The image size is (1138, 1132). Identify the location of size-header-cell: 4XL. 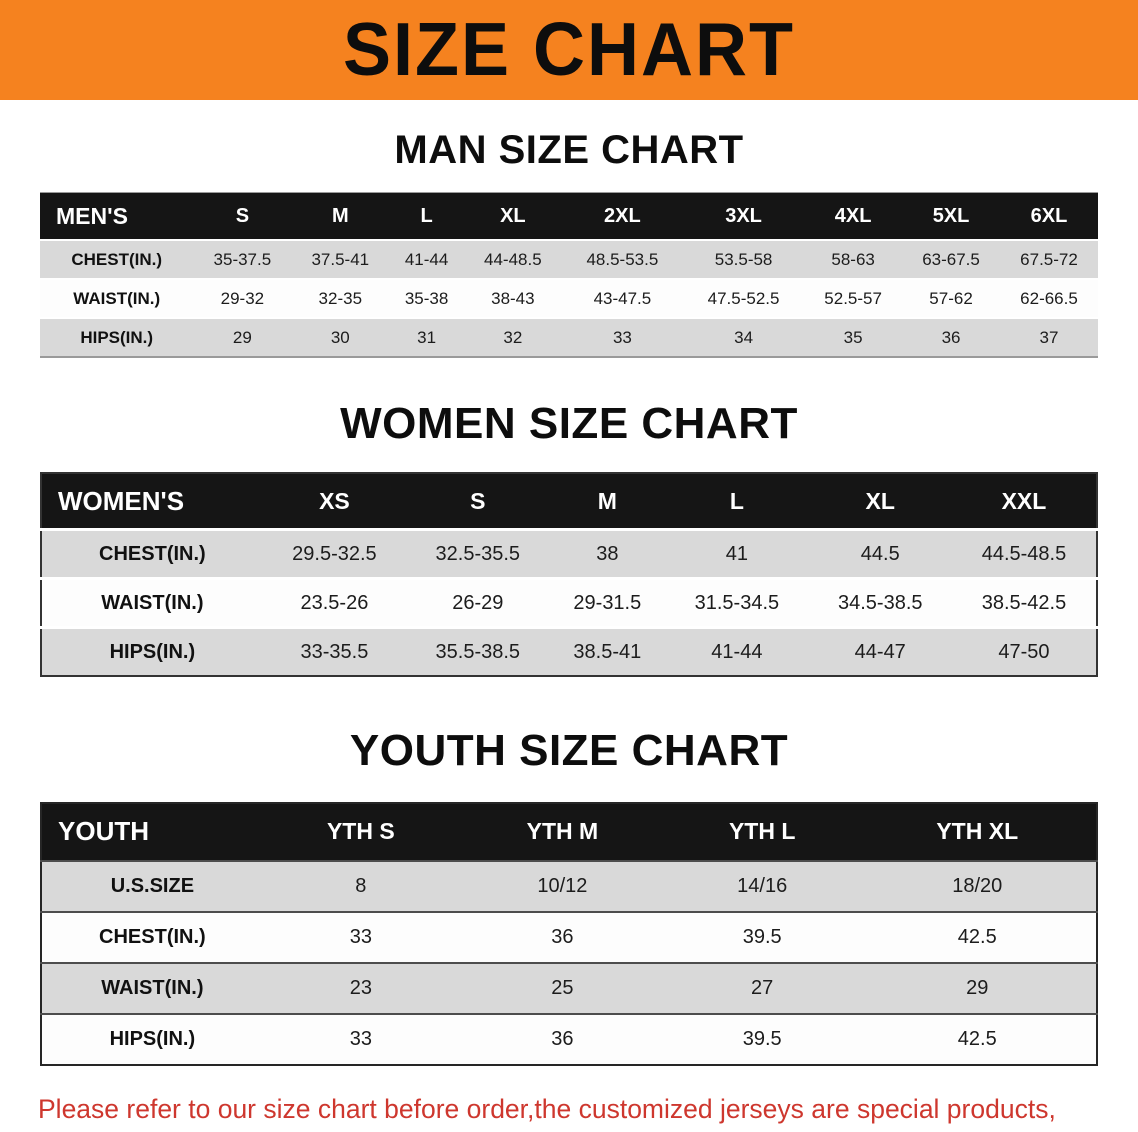
(853, 215).